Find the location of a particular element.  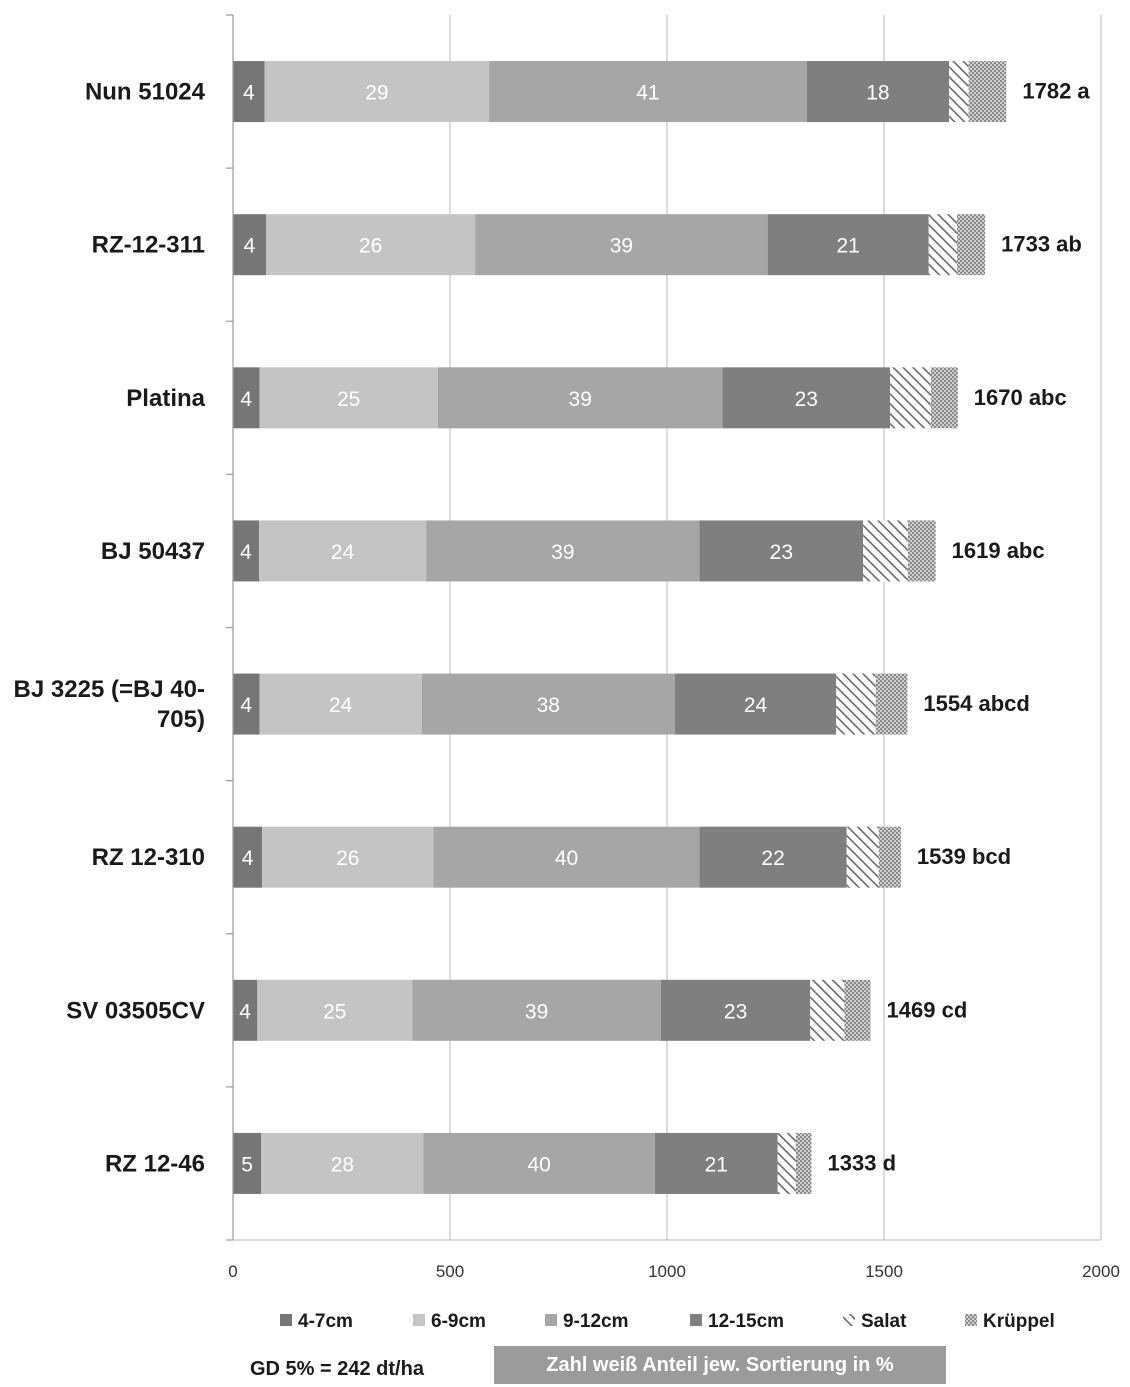

x-tick-label: 500 is located at coordinates (450, 1271).